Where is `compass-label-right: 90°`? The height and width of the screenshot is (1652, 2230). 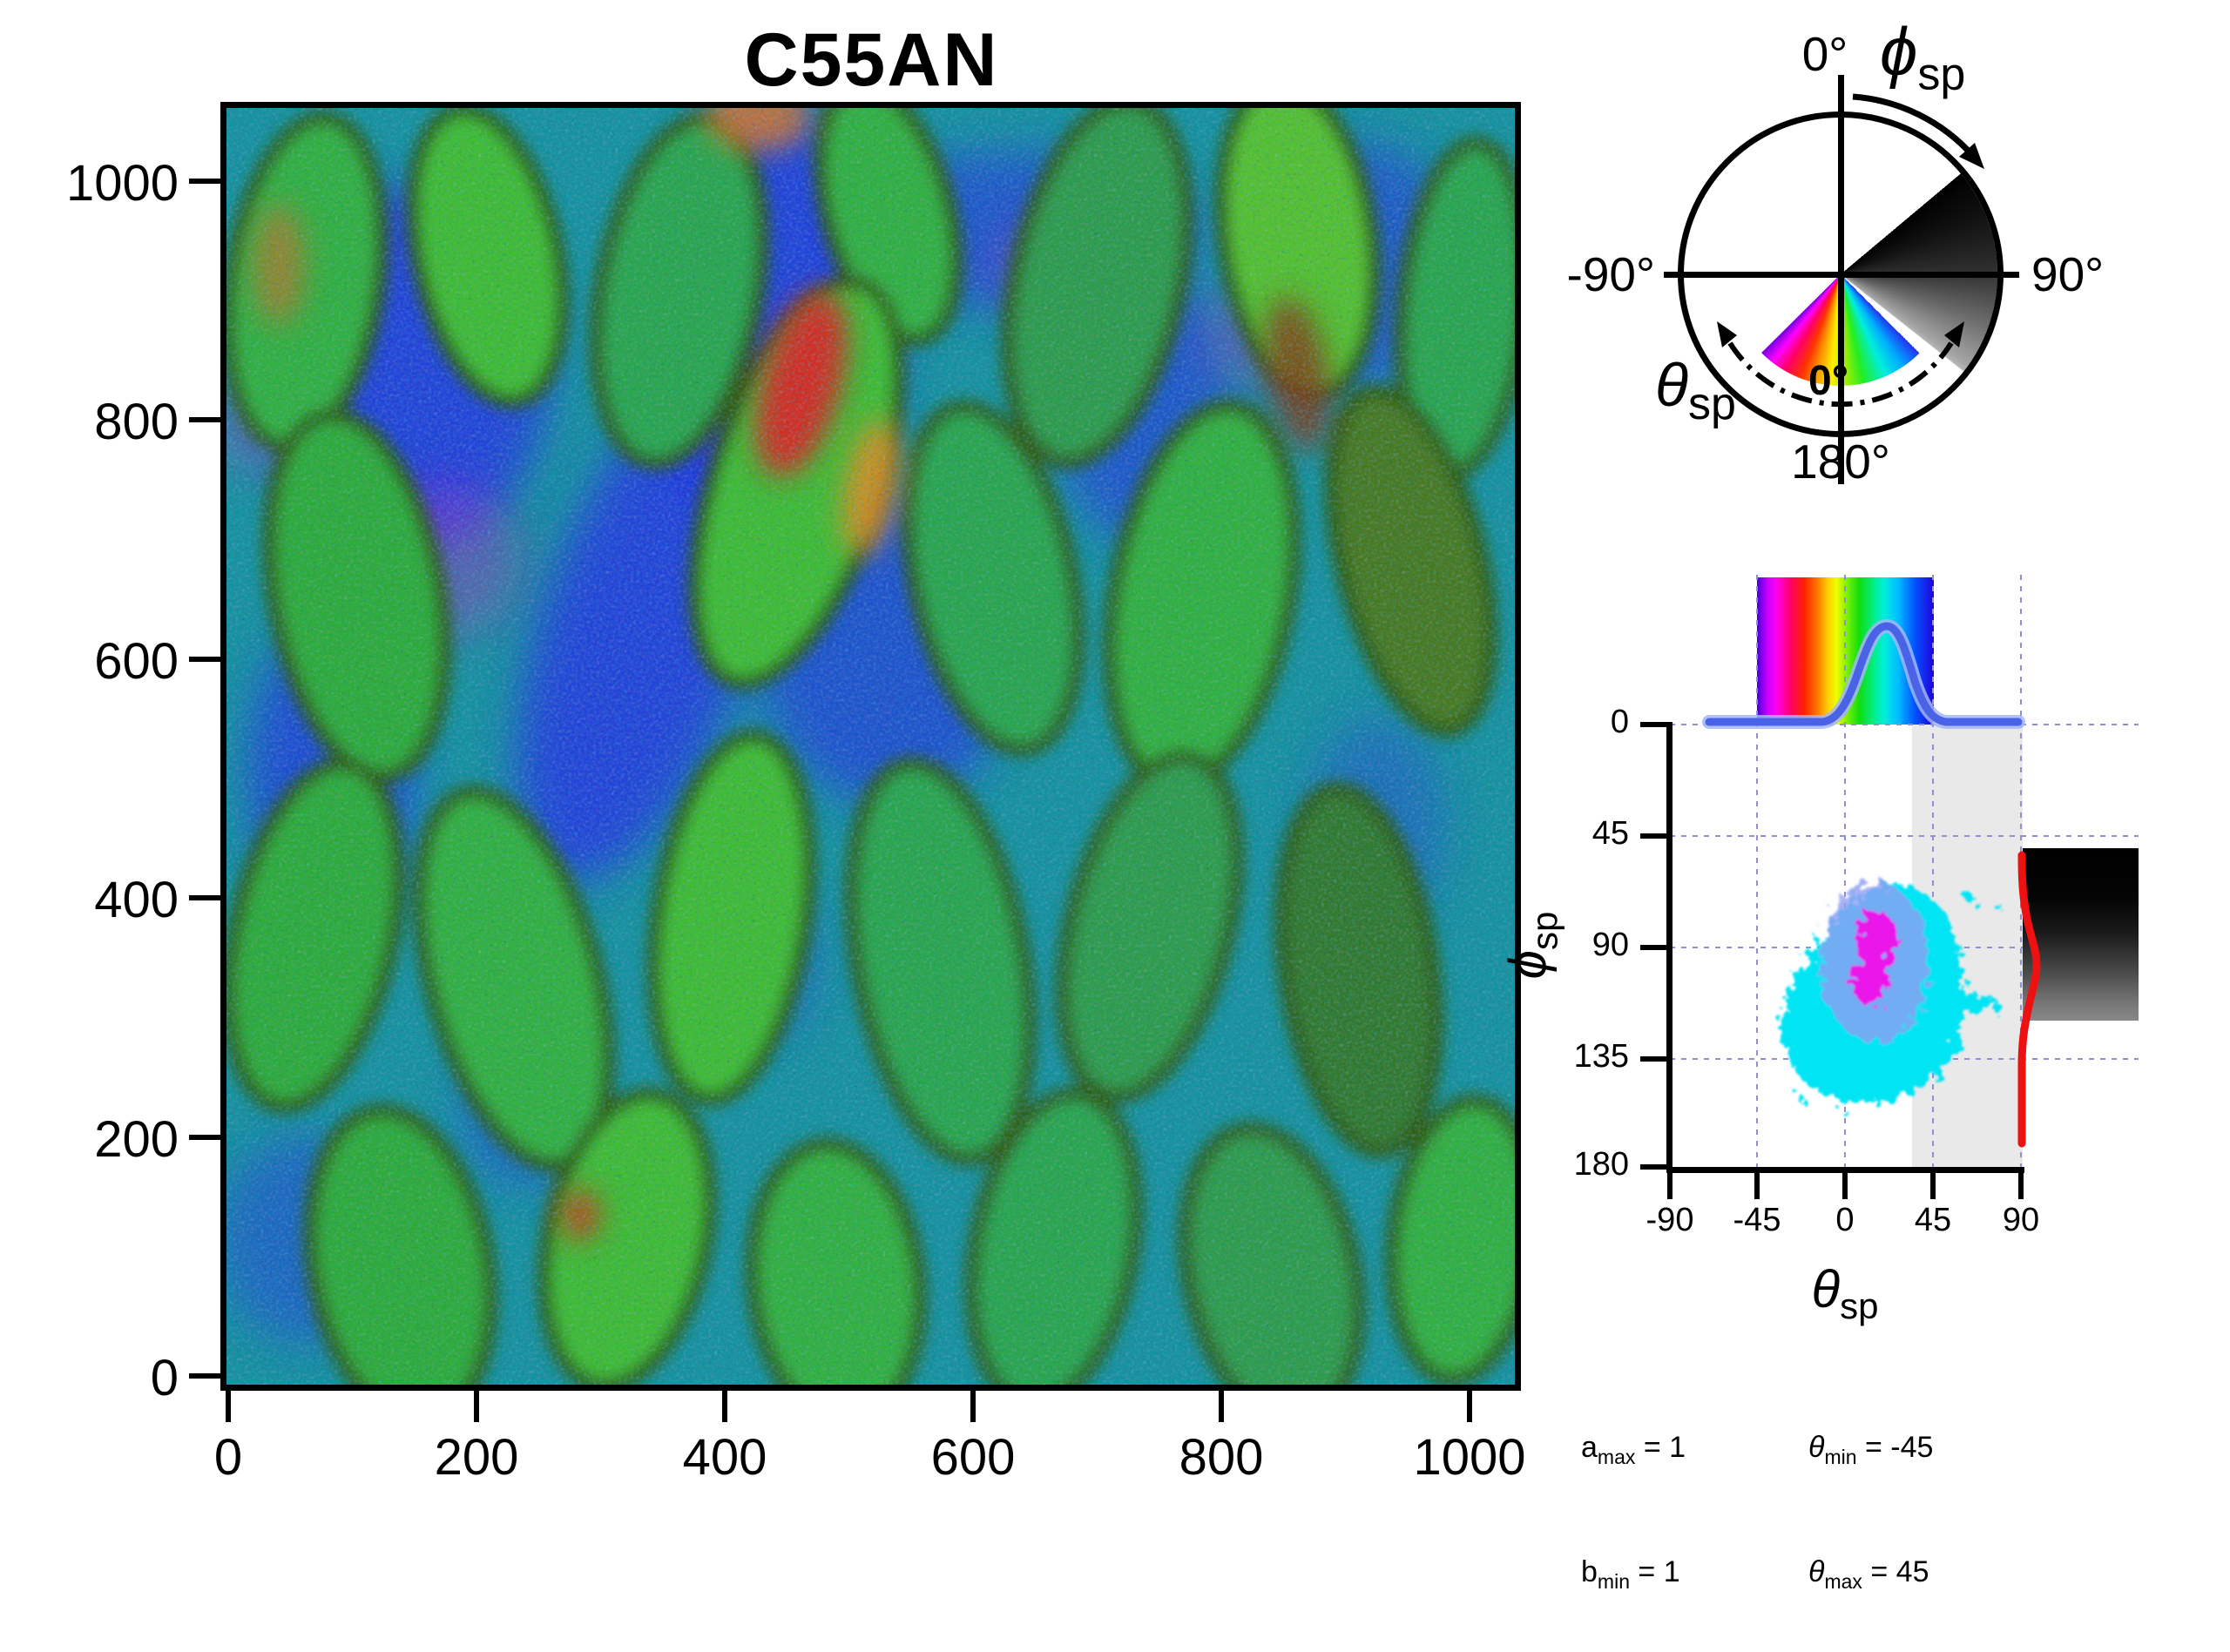
compass-label-right: 90° is located at coordinates (2068, 274).